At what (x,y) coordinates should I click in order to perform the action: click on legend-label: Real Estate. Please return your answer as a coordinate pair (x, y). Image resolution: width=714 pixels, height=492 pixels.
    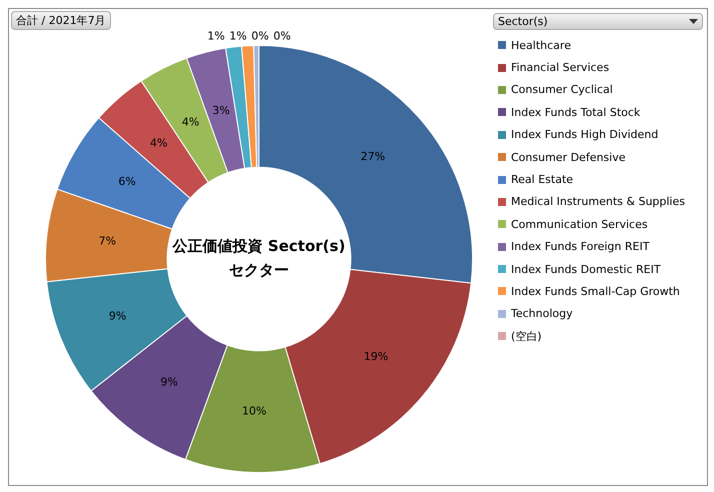
    Looking at the image, I should click on (542, 179).